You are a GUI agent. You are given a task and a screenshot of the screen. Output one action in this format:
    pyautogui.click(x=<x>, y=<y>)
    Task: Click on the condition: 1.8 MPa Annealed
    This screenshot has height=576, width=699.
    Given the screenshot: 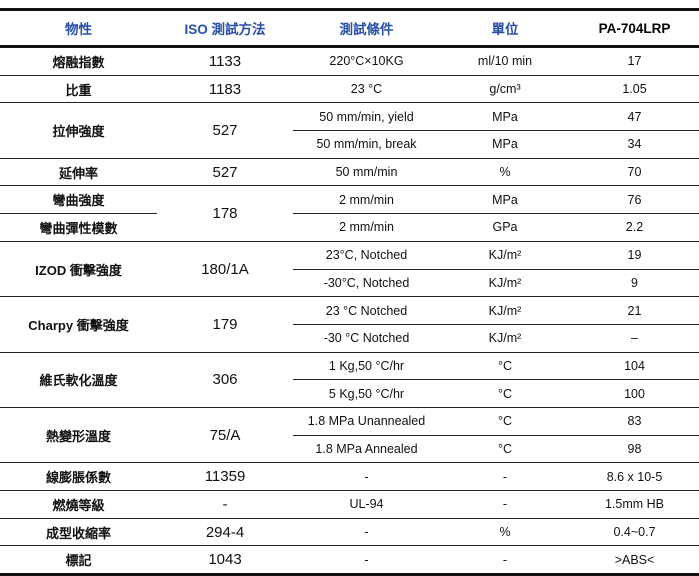 What is the action you would take?
    pyautogui.click(x=366, y=449)
    